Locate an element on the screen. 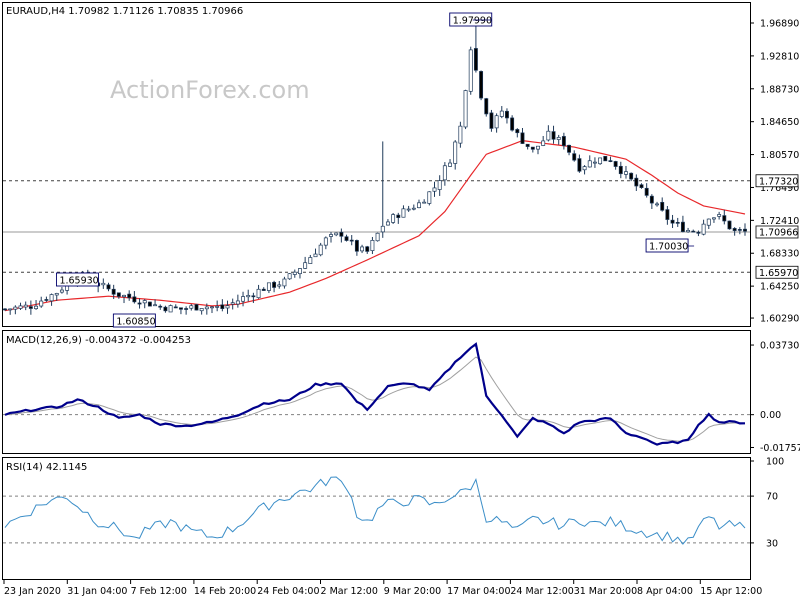  time-tick-label: 2 Mar 12:00 is located at coordinates (349, 591).